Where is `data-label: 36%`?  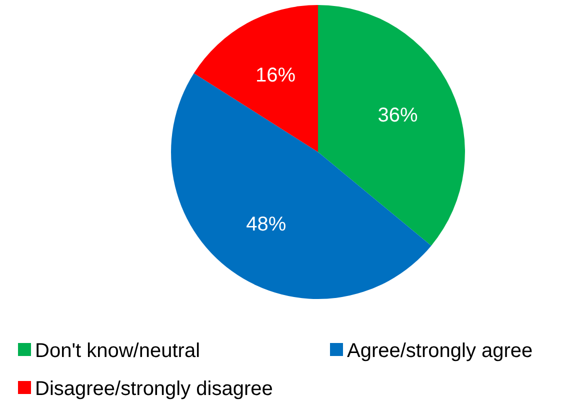
data-label: 36% is located at coordinates (398, 115).